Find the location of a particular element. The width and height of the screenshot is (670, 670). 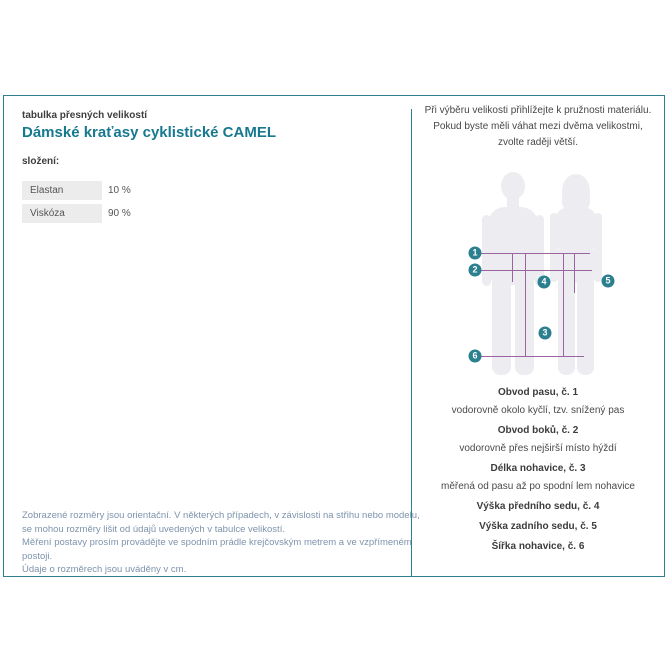

measurement-title: Výška zadního sedu, č. 5 is located at coordinates (538, 526).